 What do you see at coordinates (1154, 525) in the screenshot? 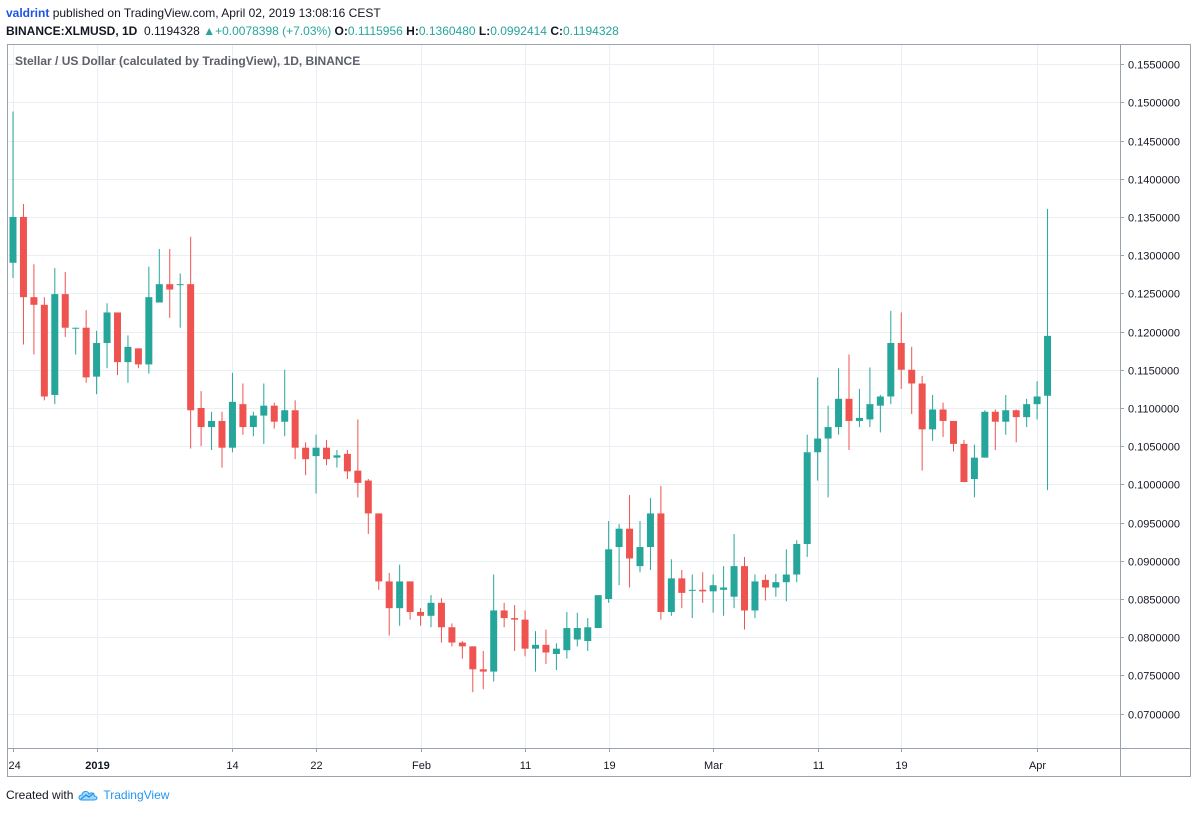
I see `y-tick-label: 0.0950000` at bounding box center [1154, 525].